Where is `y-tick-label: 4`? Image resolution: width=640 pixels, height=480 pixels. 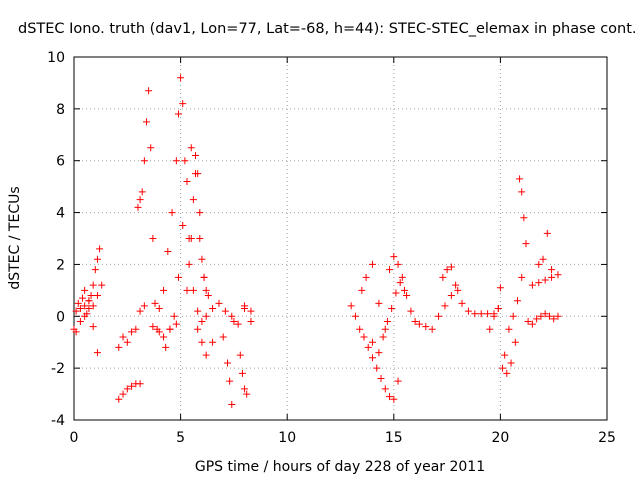 y-tick-label: 4 is located at coordinates (60, 214).